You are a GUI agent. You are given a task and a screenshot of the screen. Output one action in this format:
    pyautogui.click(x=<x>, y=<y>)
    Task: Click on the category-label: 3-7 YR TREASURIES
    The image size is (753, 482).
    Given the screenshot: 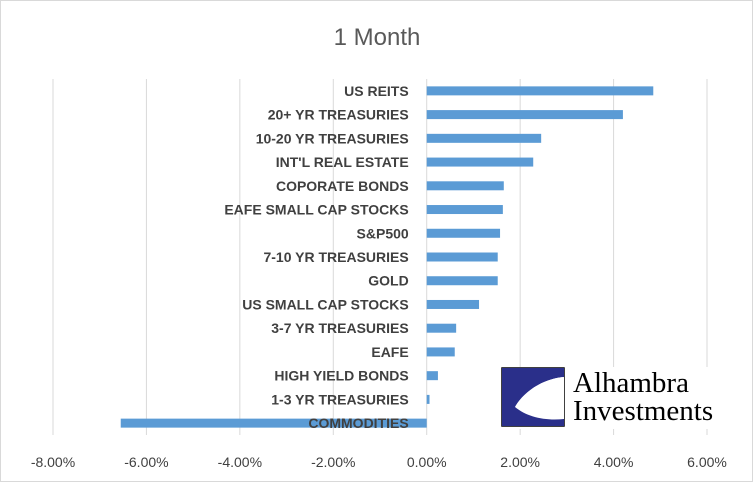 What is the action you would take?
    pyautogui.click(x=339, y=328)
    